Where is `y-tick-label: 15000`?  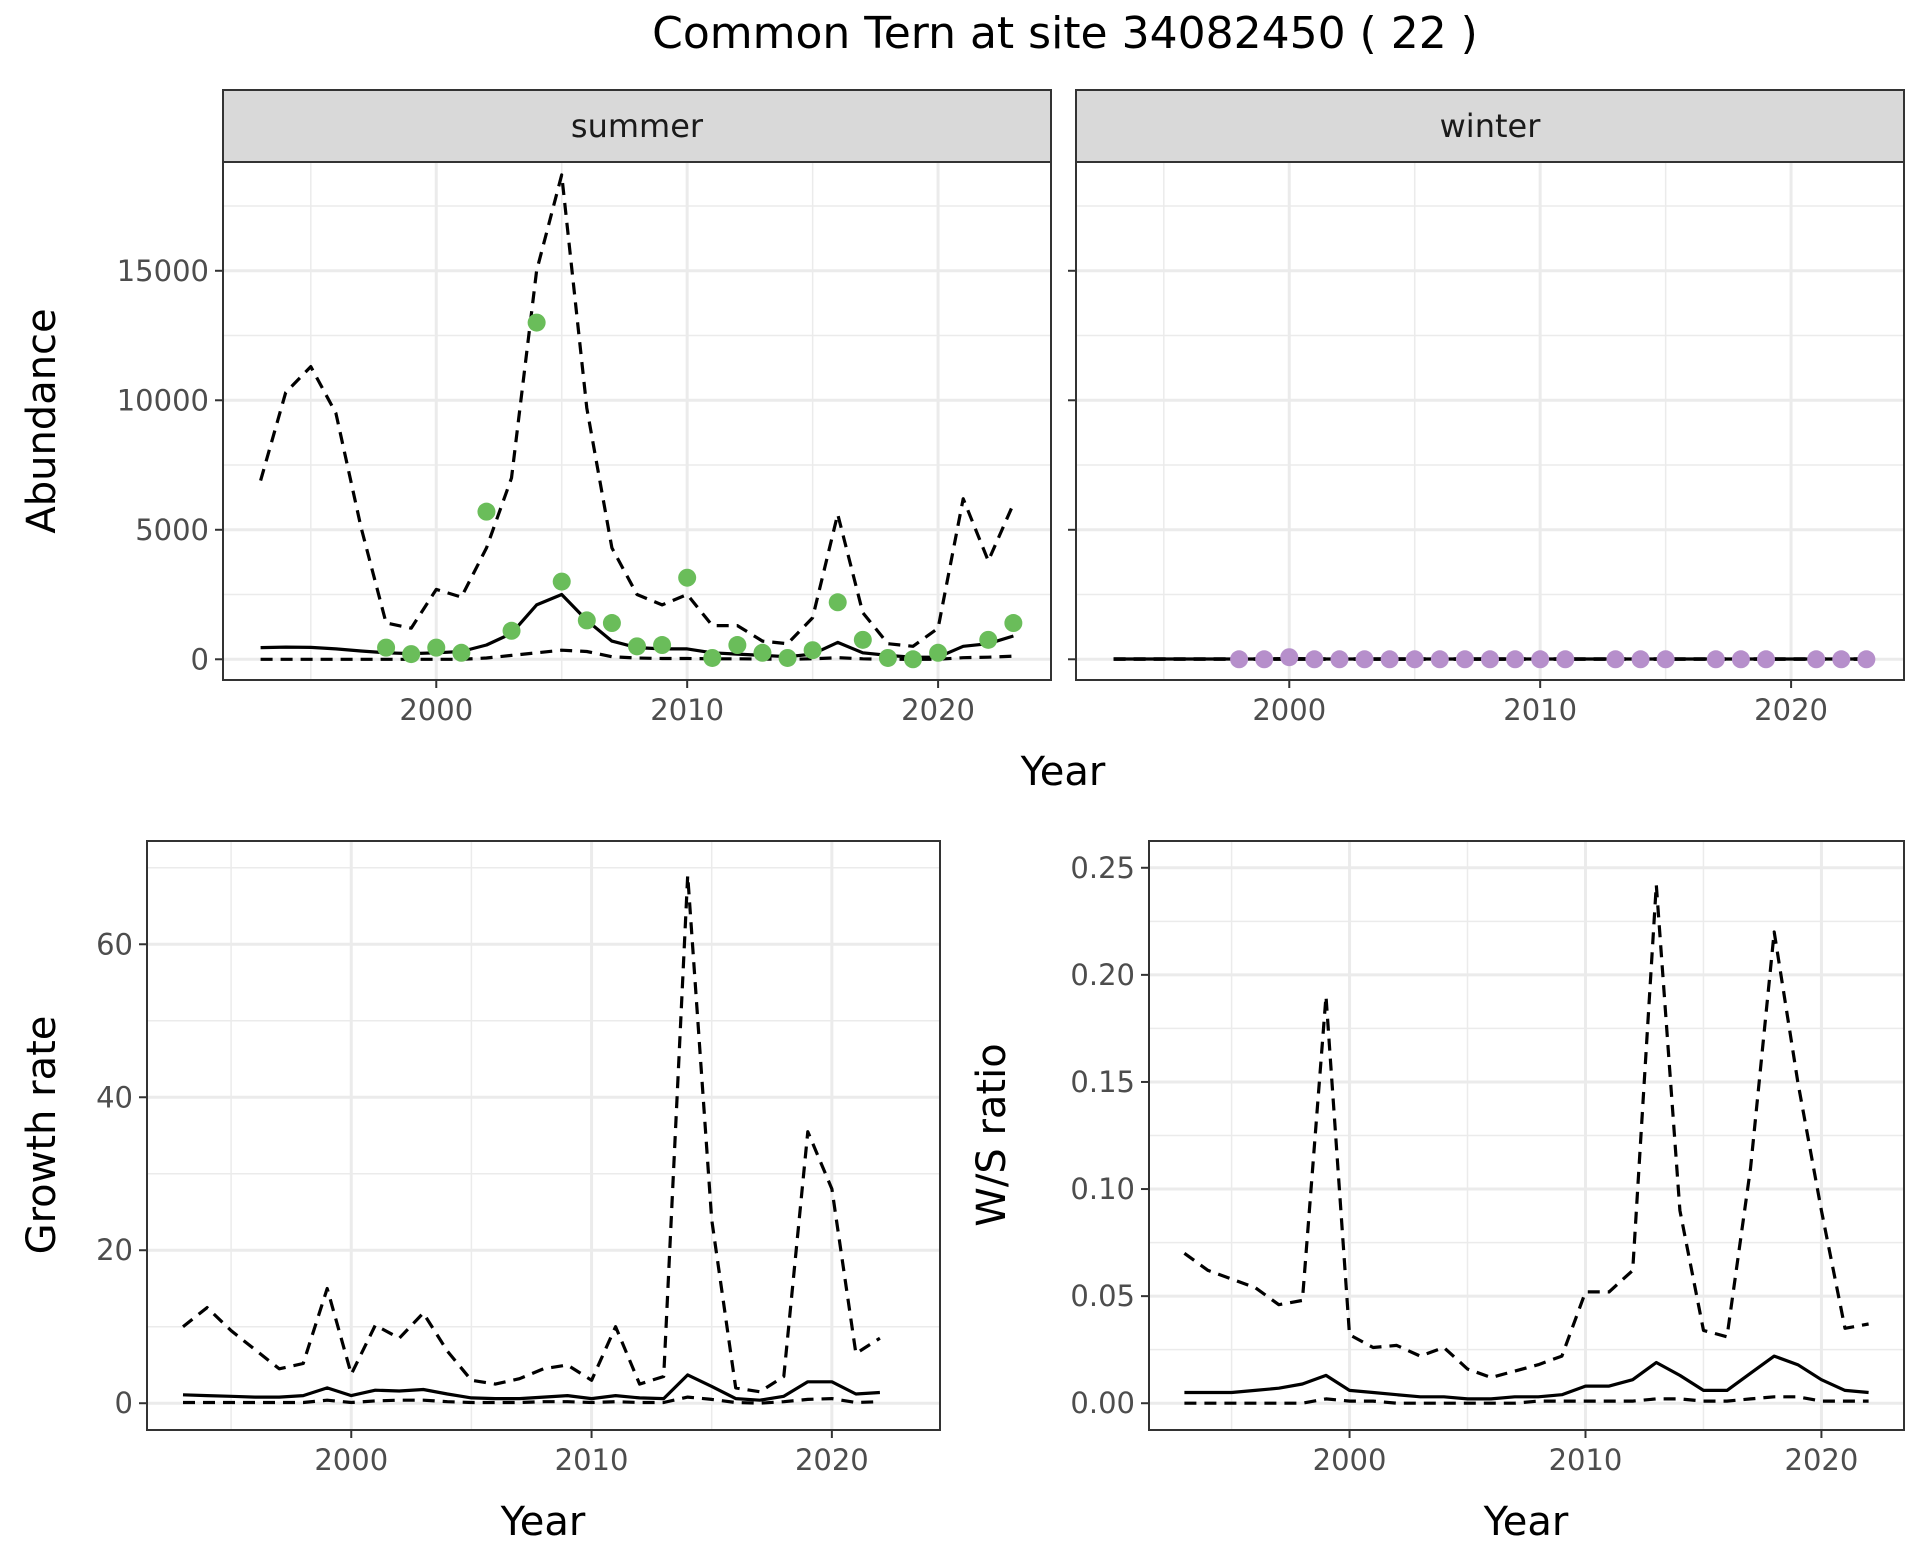
y-tick-label: 15000 is located at coordinates (163, 271).